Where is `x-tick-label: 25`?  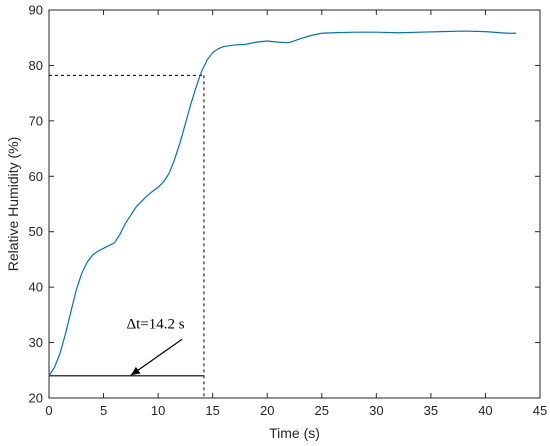 x-tick-label: 25 is located at coordinates (322, 410).